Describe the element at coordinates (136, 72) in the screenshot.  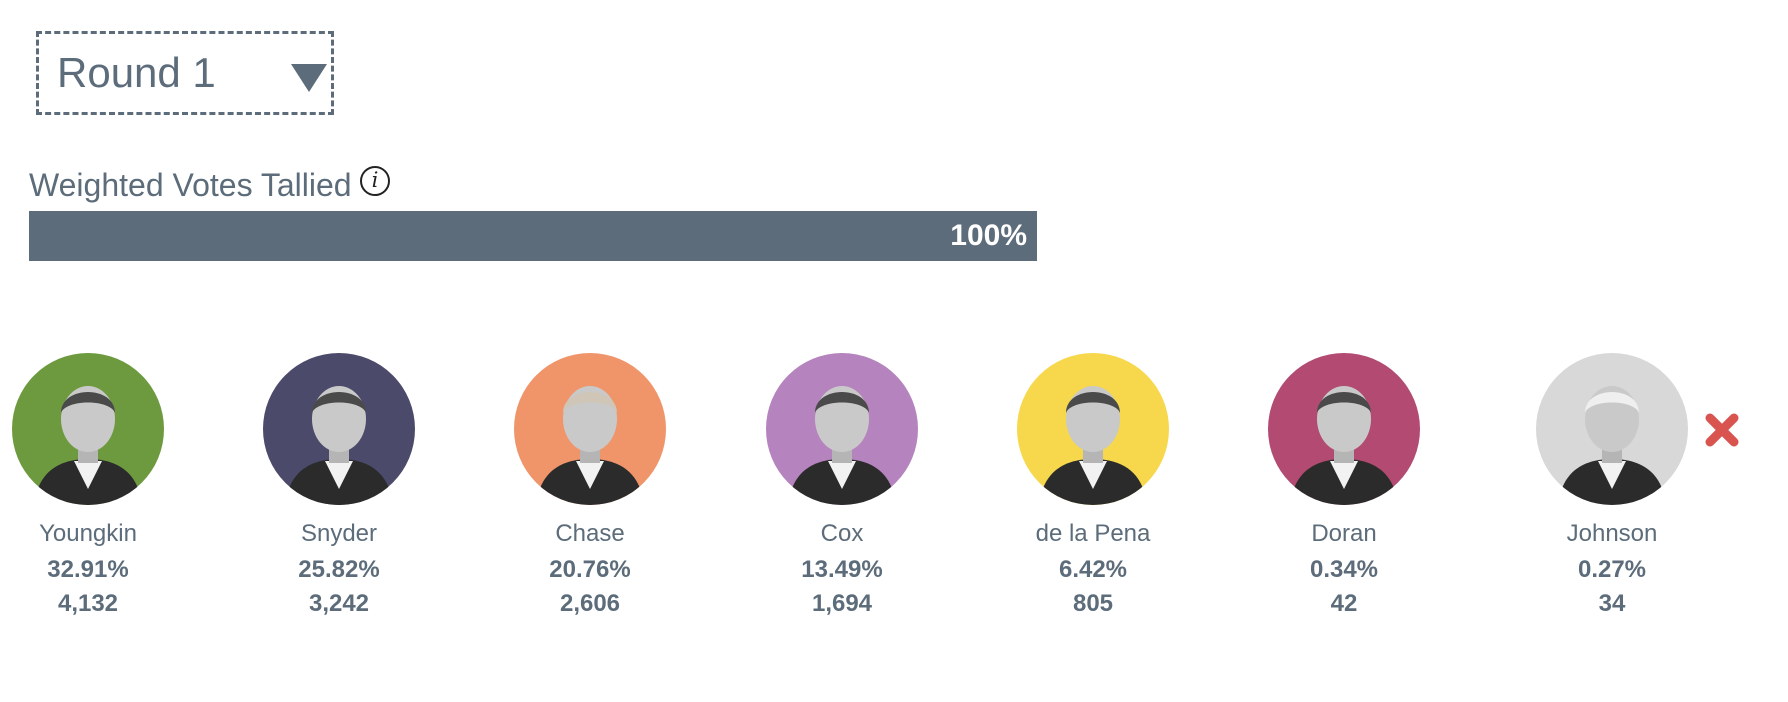
I see `round-dropdown-value: Round 1` at that location.